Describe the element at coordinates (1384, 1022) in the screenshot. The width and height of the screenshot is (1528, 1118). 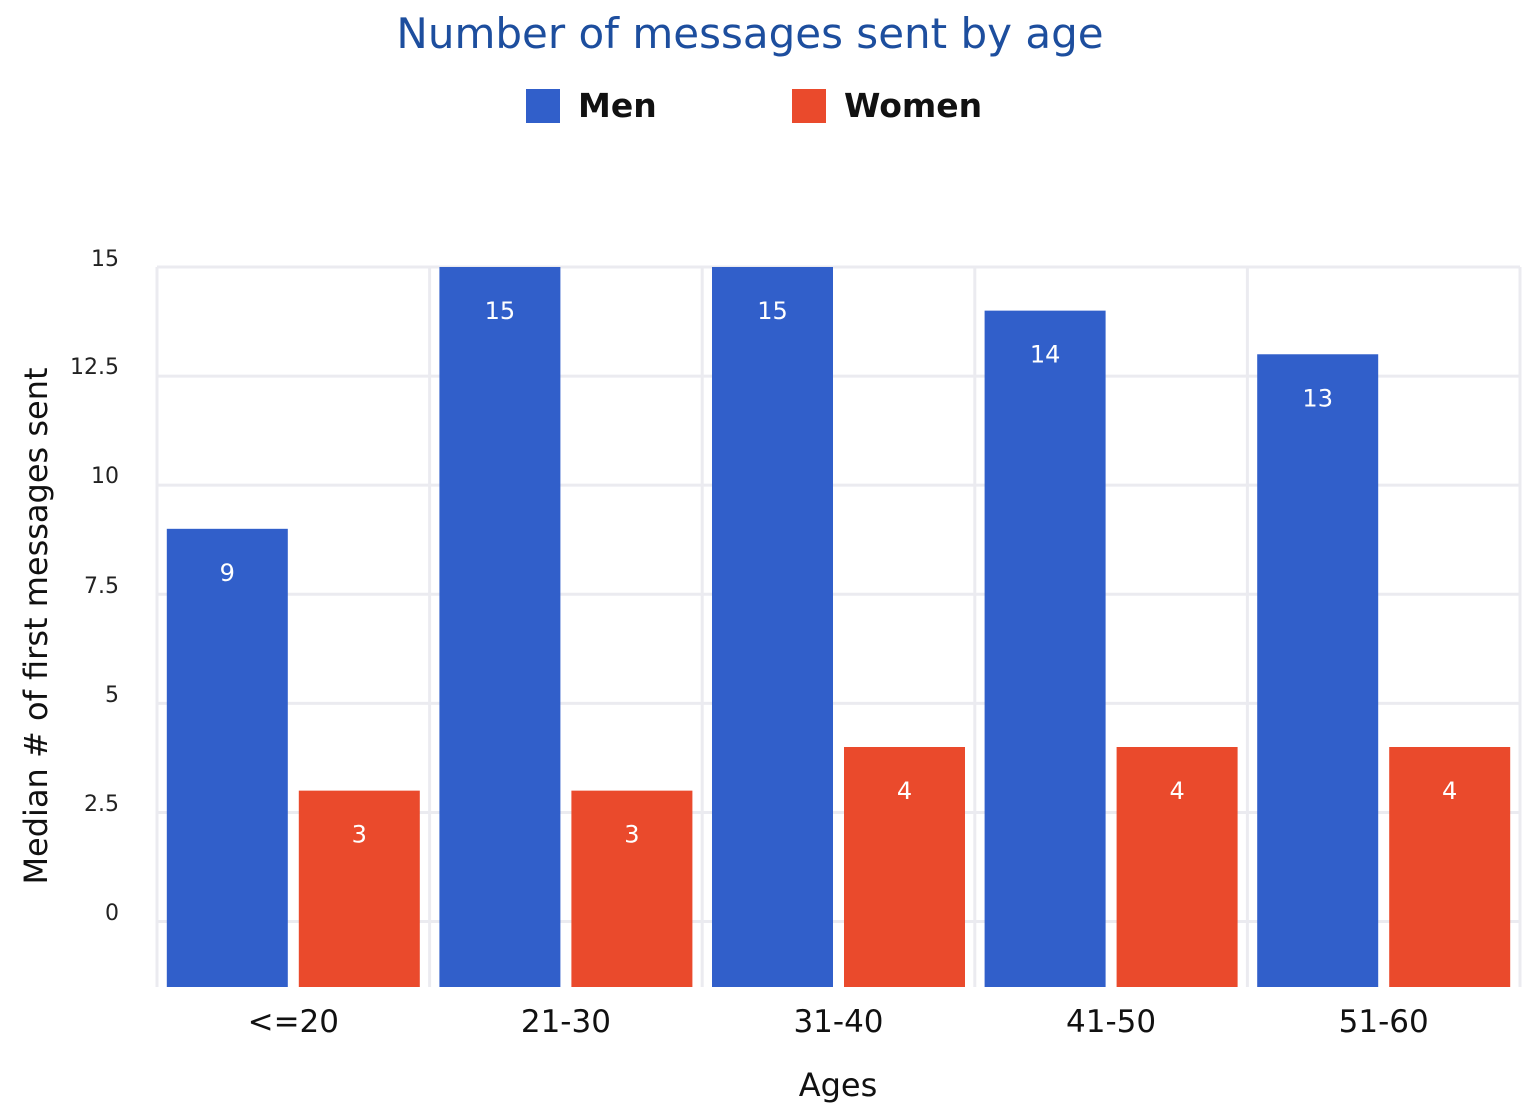
I see `x-tick-label: 51-60` at that location.